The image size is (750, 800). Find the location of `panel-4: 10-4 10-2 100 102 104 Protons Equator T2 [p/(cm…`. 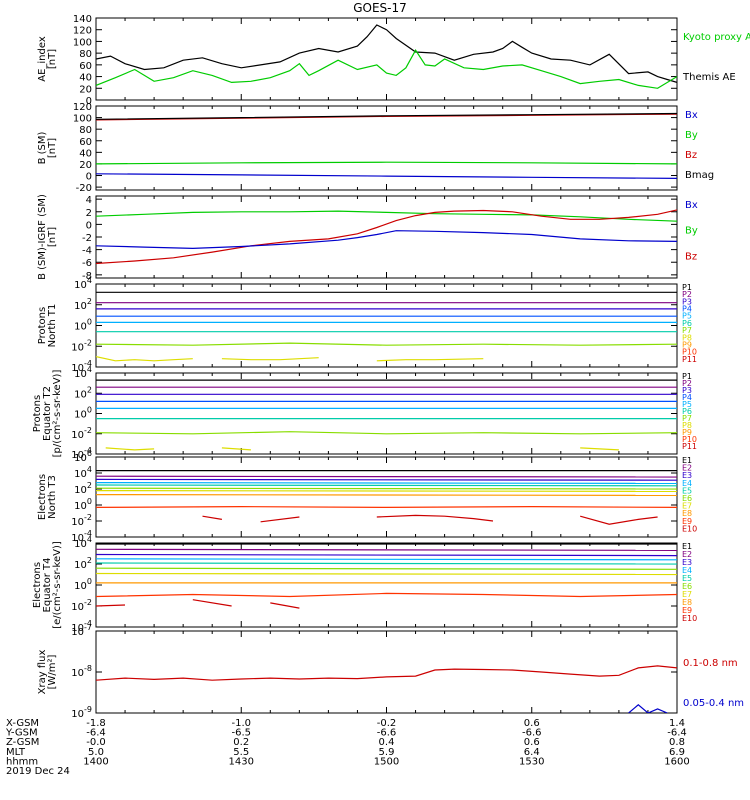

panel-4: 10-4 10-2 100 102 104 Protons Equator T2 [p/(cm… is located at coordinates (364, 413).